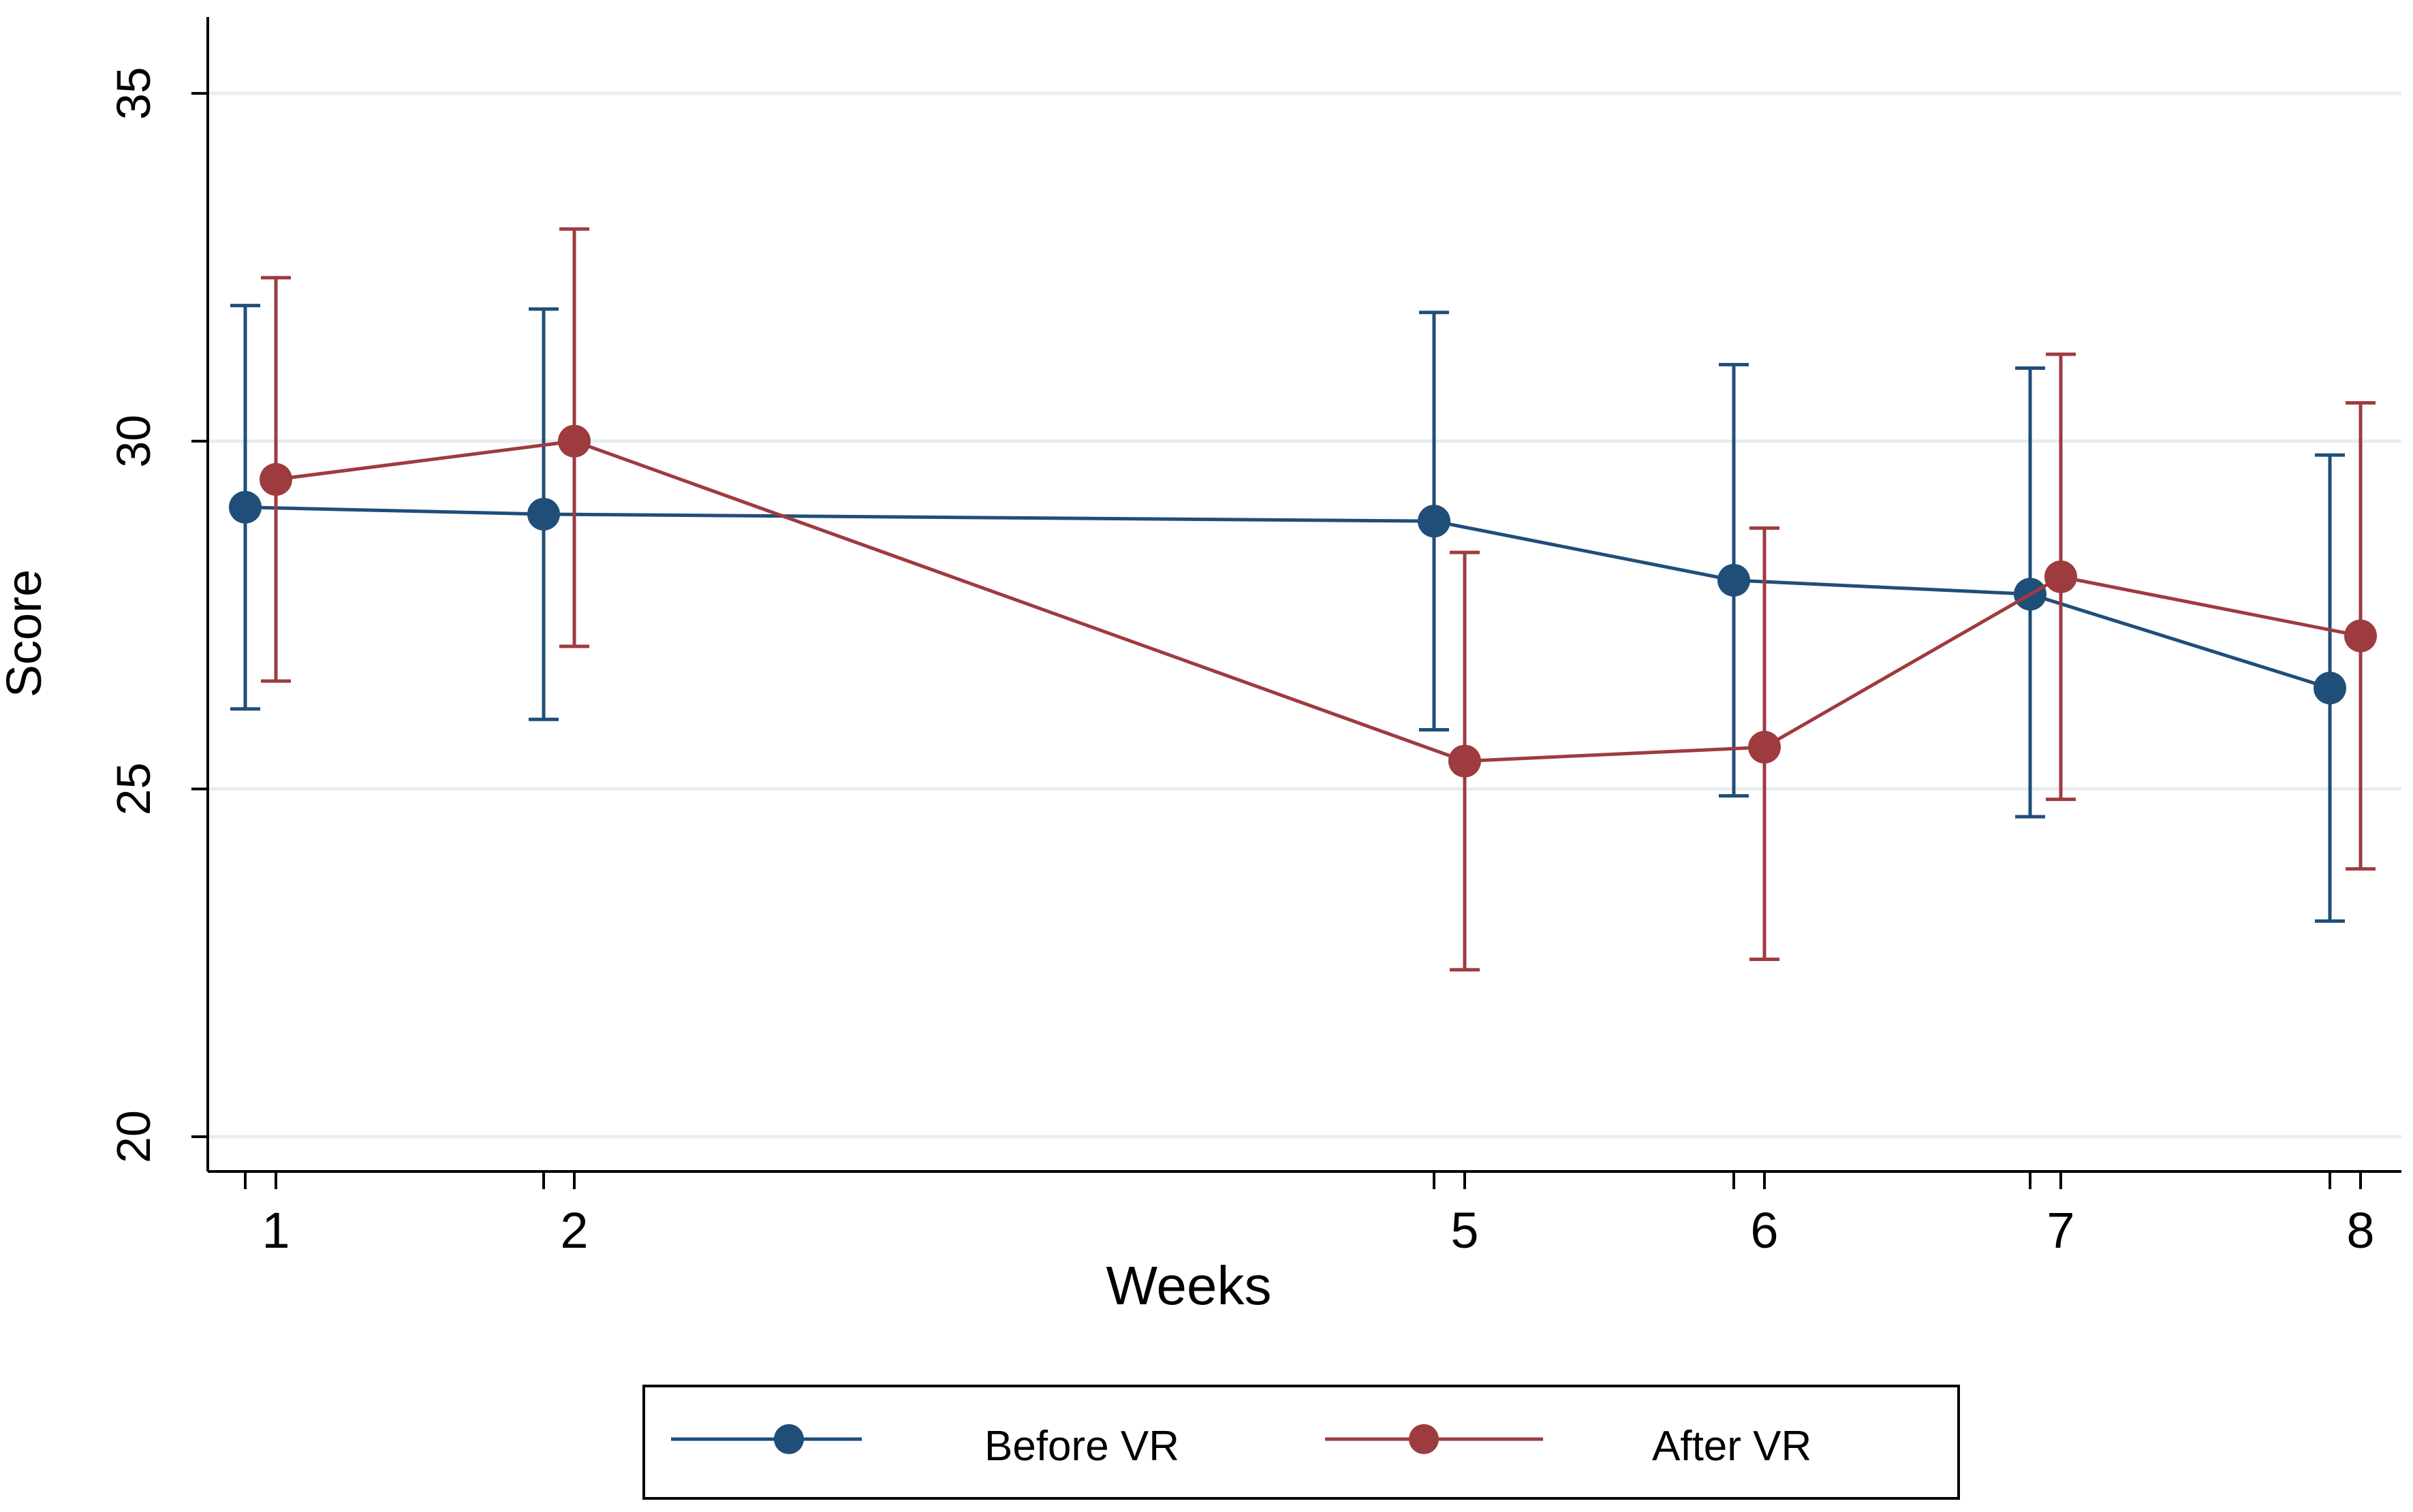  Describe the element at coordinates (1764, 1230) in the screenshot. I see `x-tick-label-6: 6` at that location.